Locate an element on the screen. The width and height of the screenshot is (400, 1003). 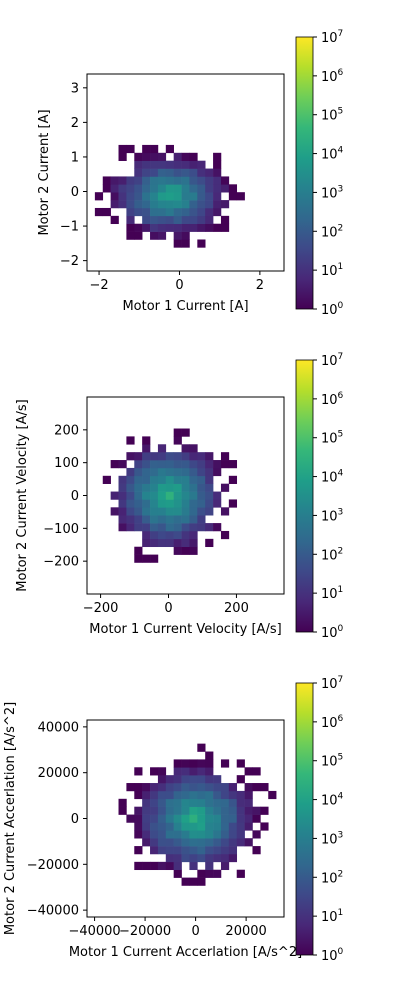
colorbar-tick-label: 10³ is located at coordinates (332, 515).